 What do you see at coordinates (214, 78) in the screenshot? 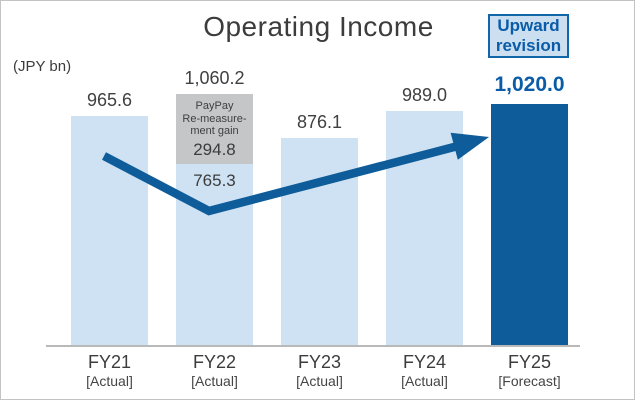
I see `value-label-fy22: 1,060.2` at bounding box center [214, 78].